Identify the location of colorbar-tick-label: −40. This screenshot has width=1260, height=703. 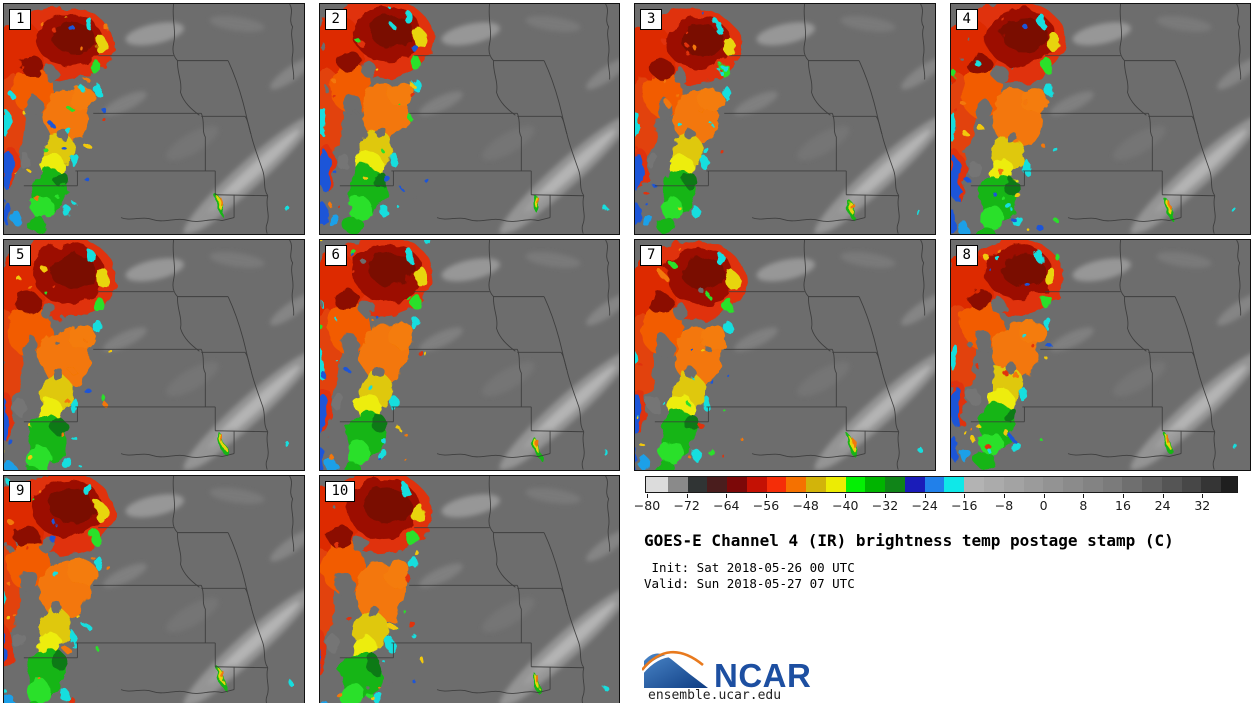
(845, 505).